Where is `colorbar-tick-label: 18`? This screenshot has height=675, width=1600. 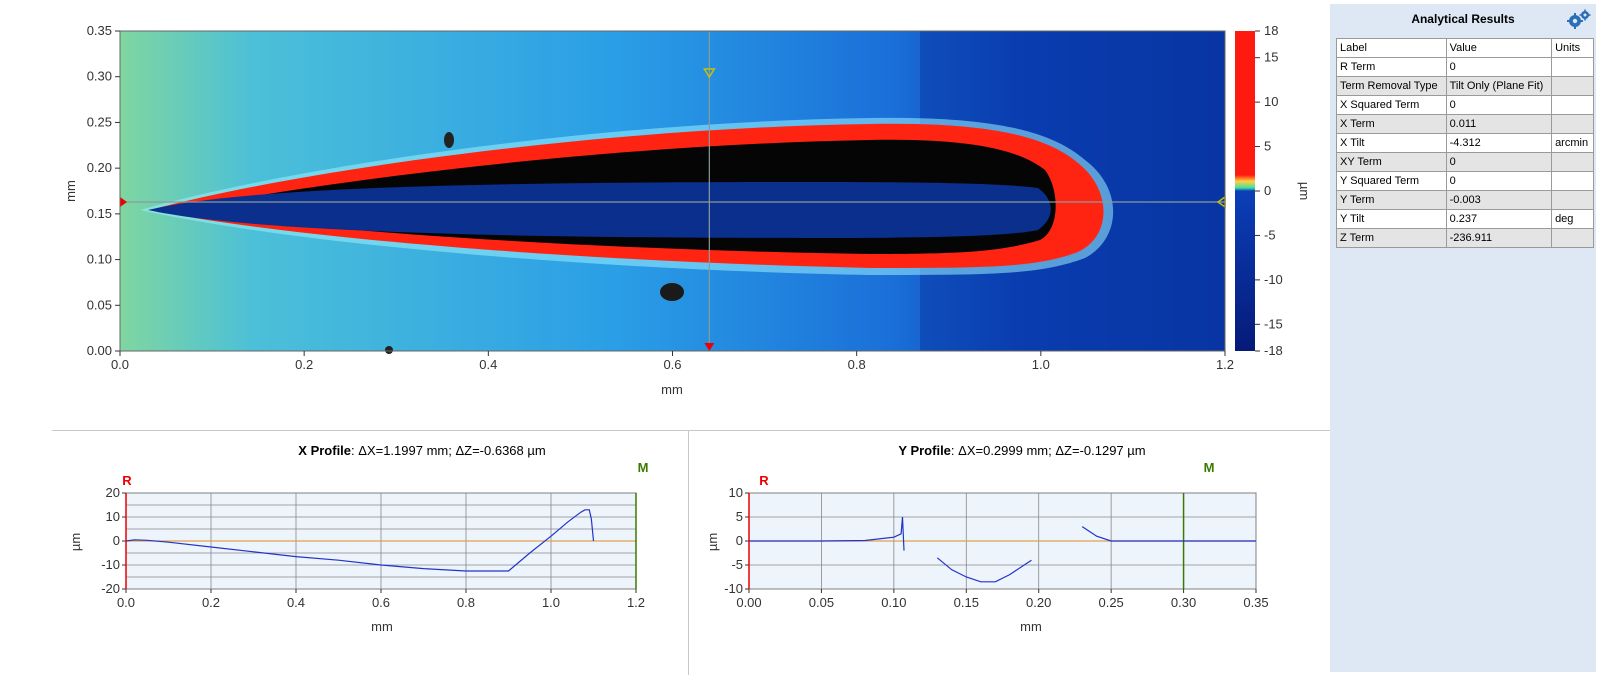
colorbar-tick-label: 18 is located at coordinates (1271, 30).